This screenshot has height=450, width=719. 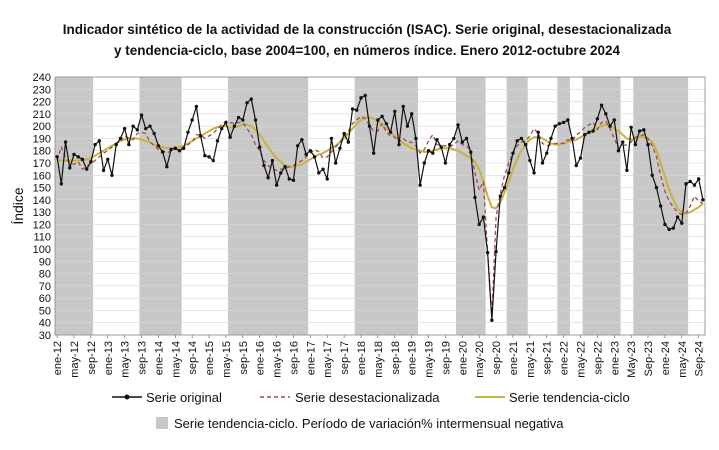 I want to click on x-tick-label: ene-15, so click(x=210, y=358).